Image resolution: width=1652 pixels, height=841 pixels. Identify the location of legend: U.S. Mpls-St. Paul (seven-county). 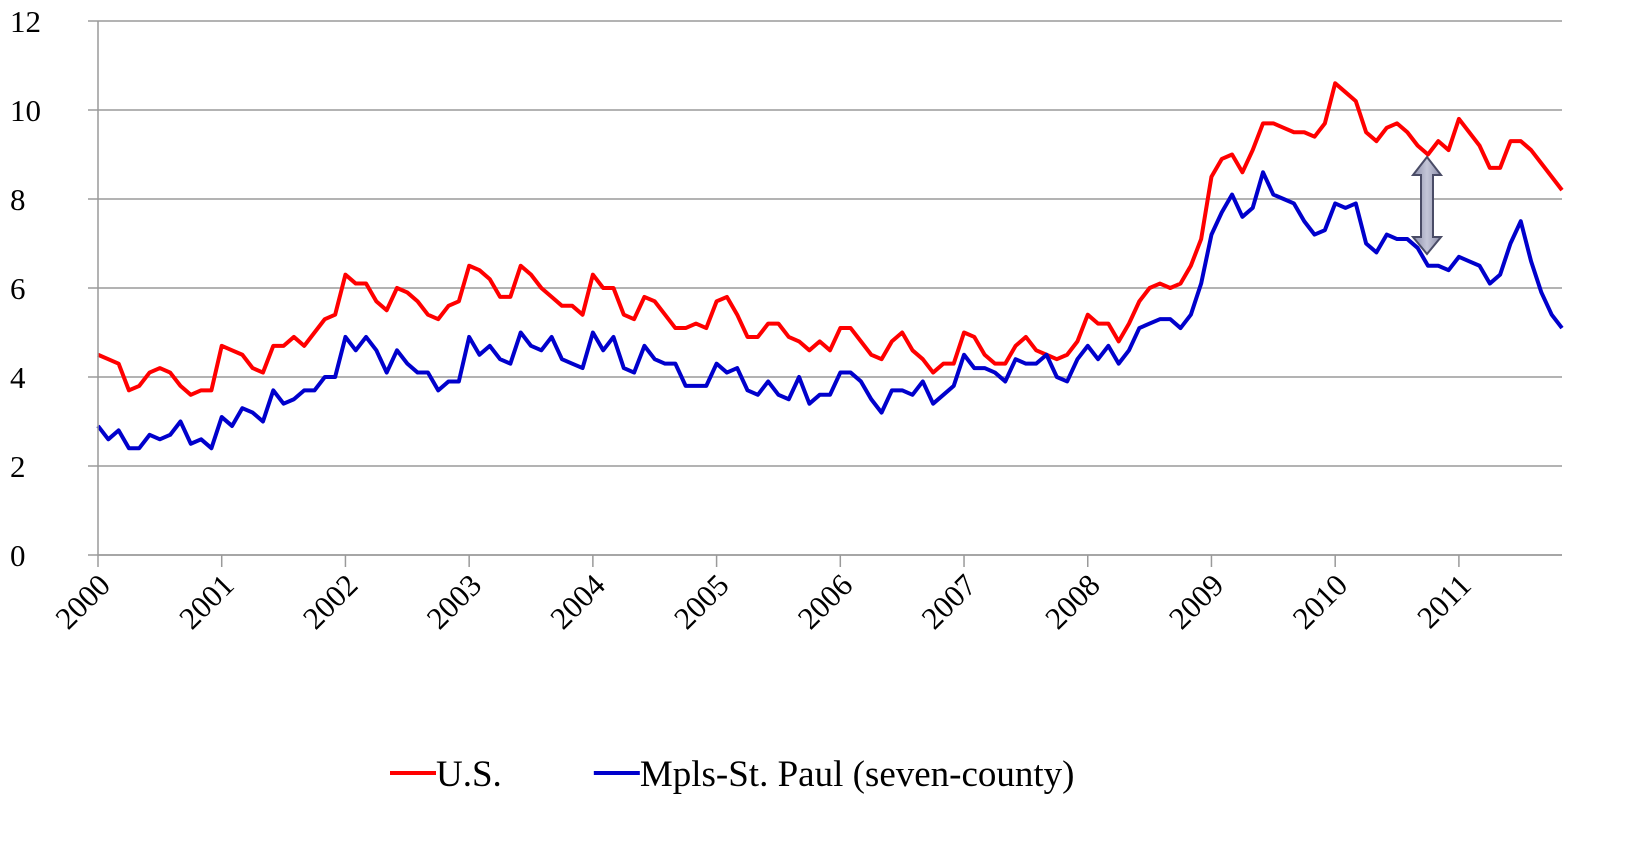
(732, 774).